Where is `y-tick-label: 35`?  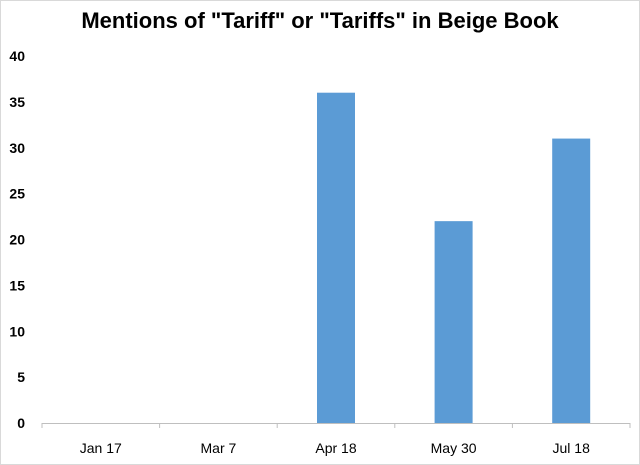
y-tick-label: 35 is located at coordinates (17, 102).